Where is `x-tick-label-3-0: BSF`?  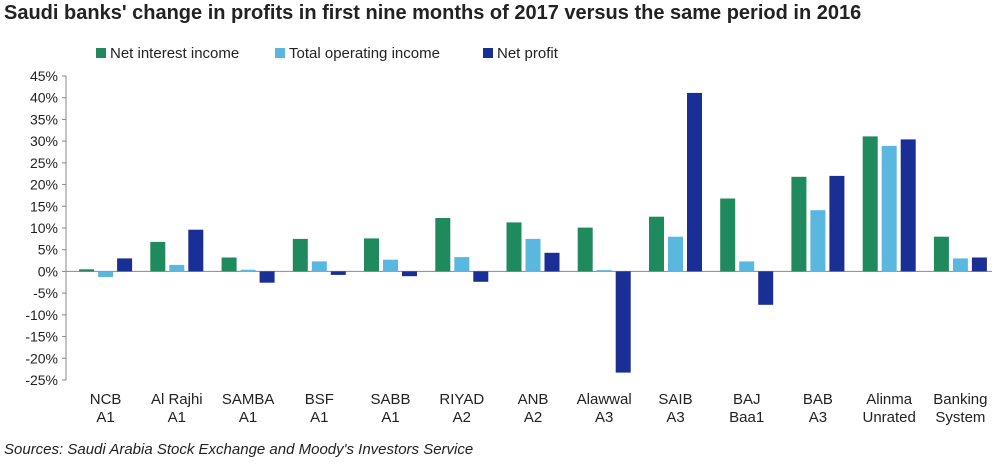 x-tick-label-3-0: BSF is located at coordinates (319, 399).